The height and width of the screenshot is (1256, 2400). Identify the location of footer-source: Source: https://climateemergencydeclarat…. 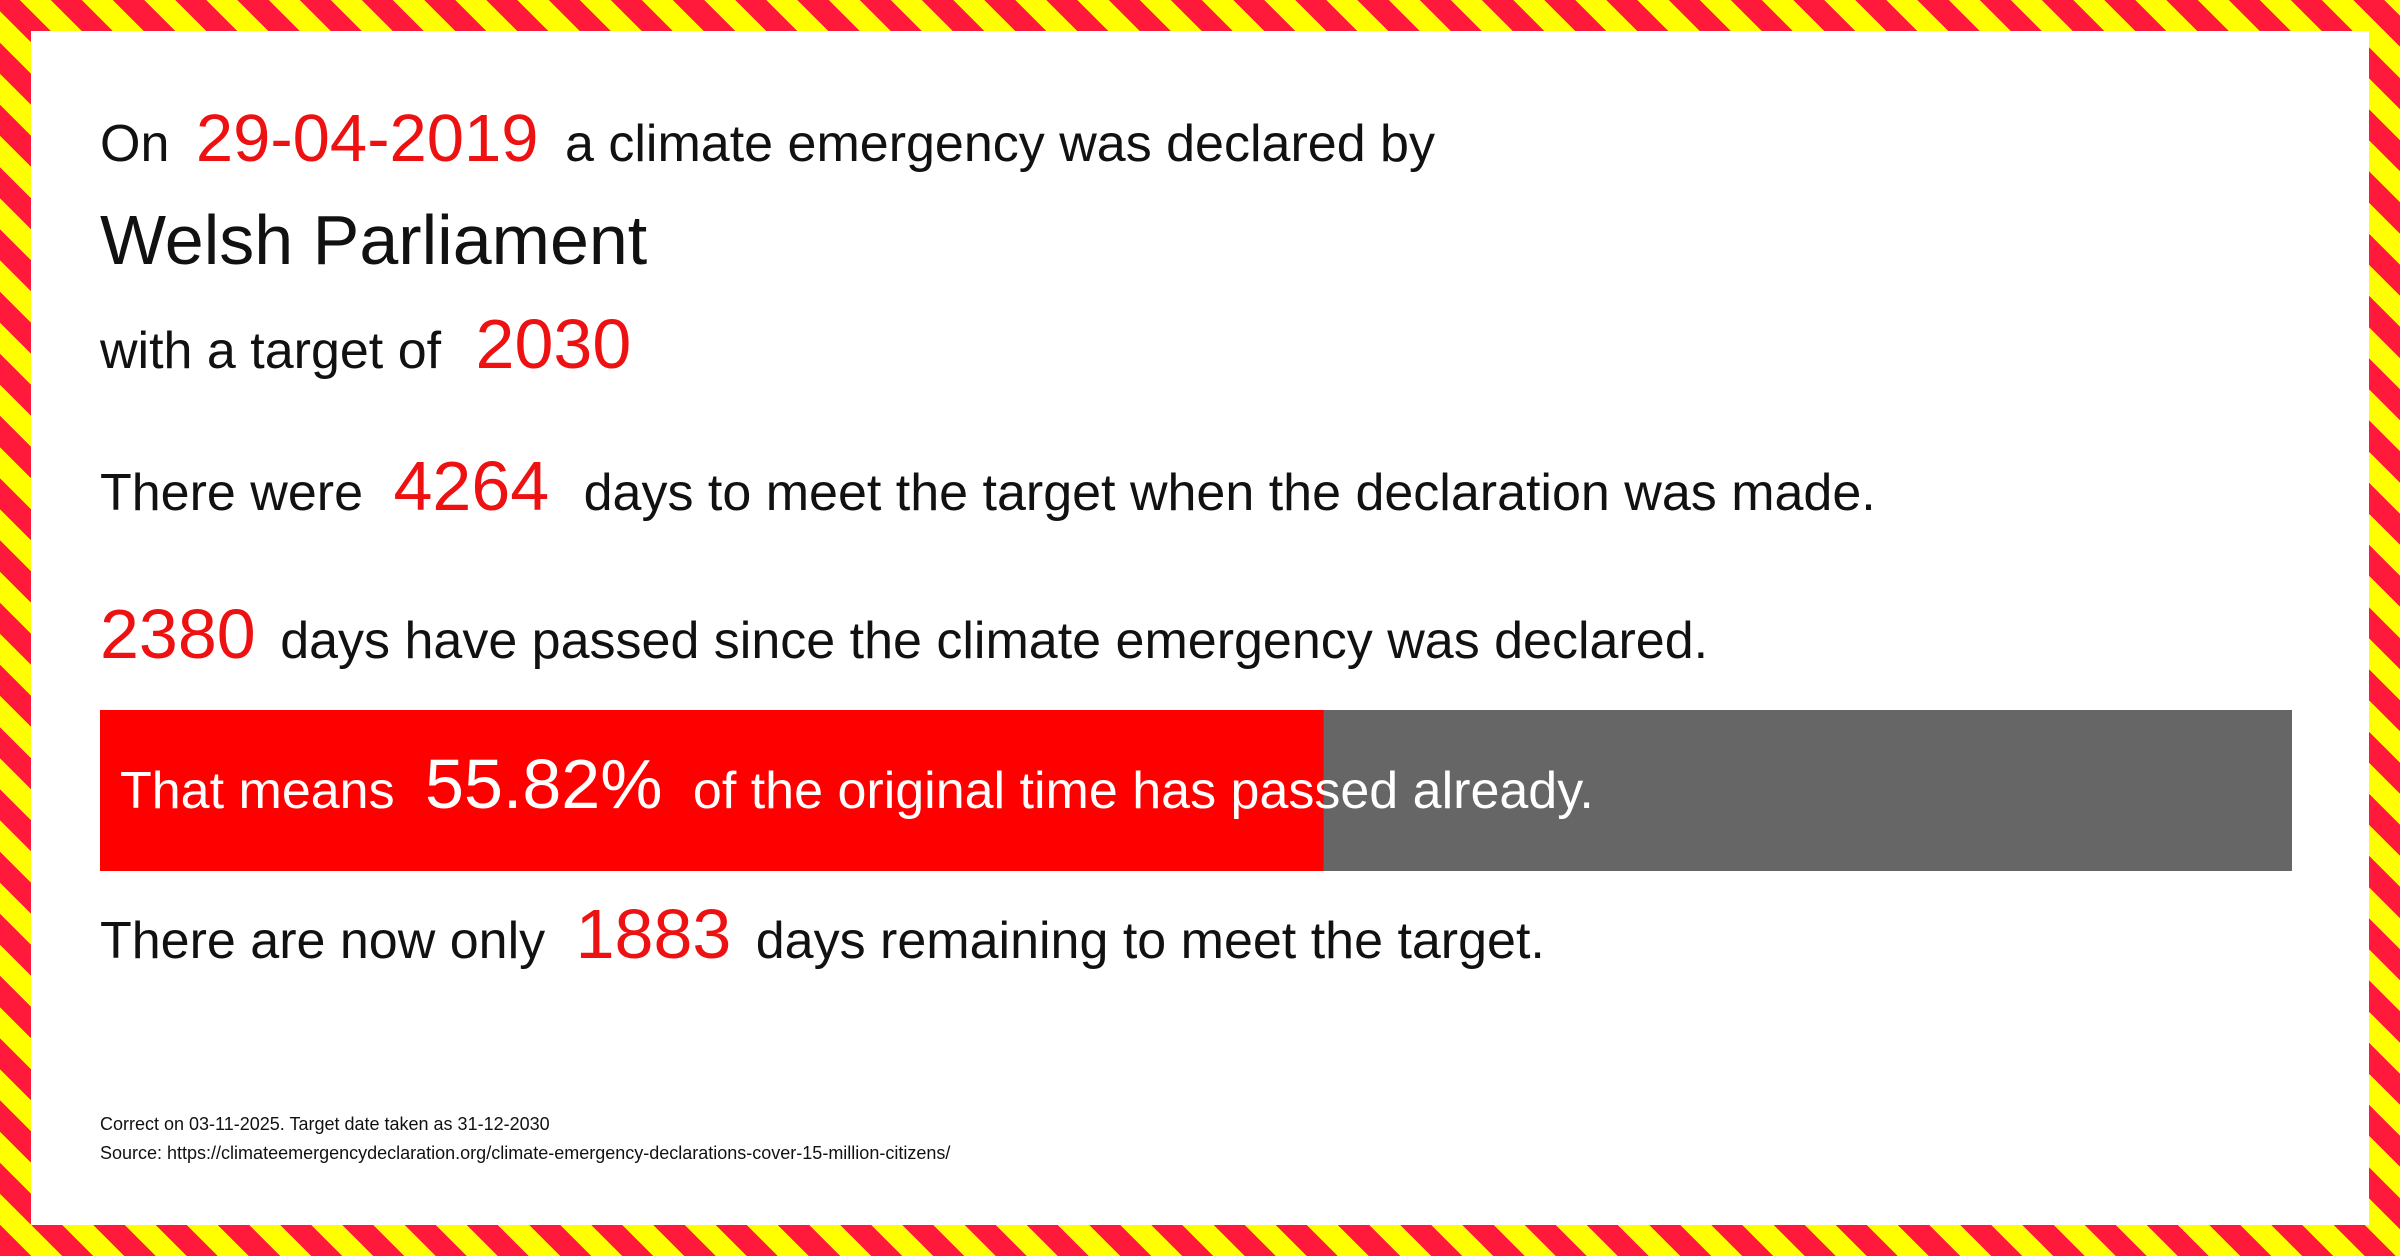
(525, 1153).